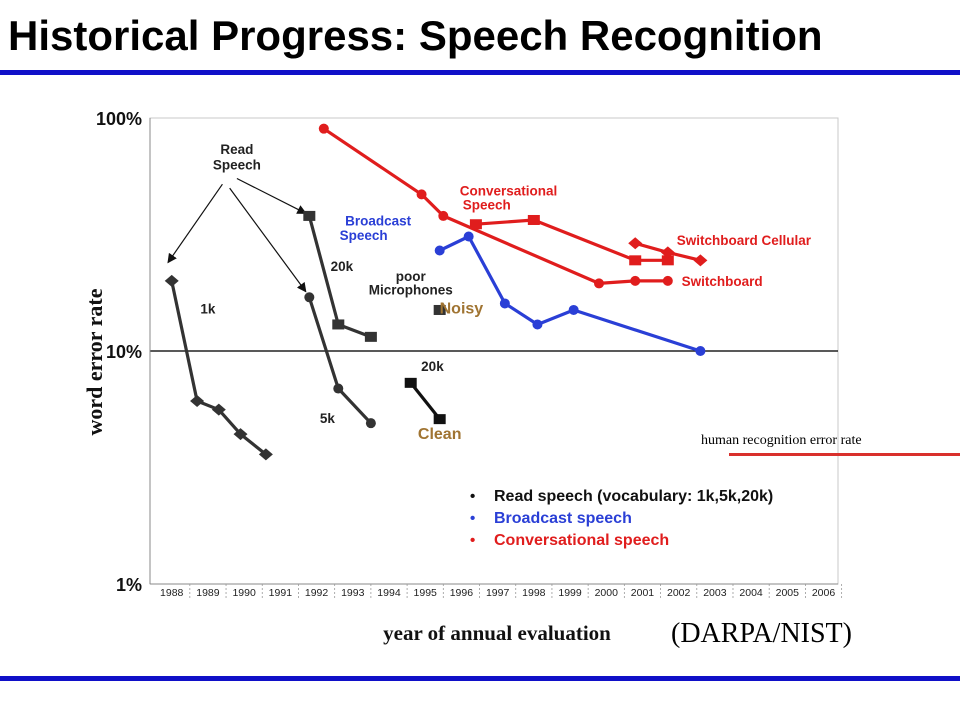 The height and width of the screenshot is (720, 960). Describe the element at coordinates (480, 678) in the screenshot. I see `bottom-rule` at that location.